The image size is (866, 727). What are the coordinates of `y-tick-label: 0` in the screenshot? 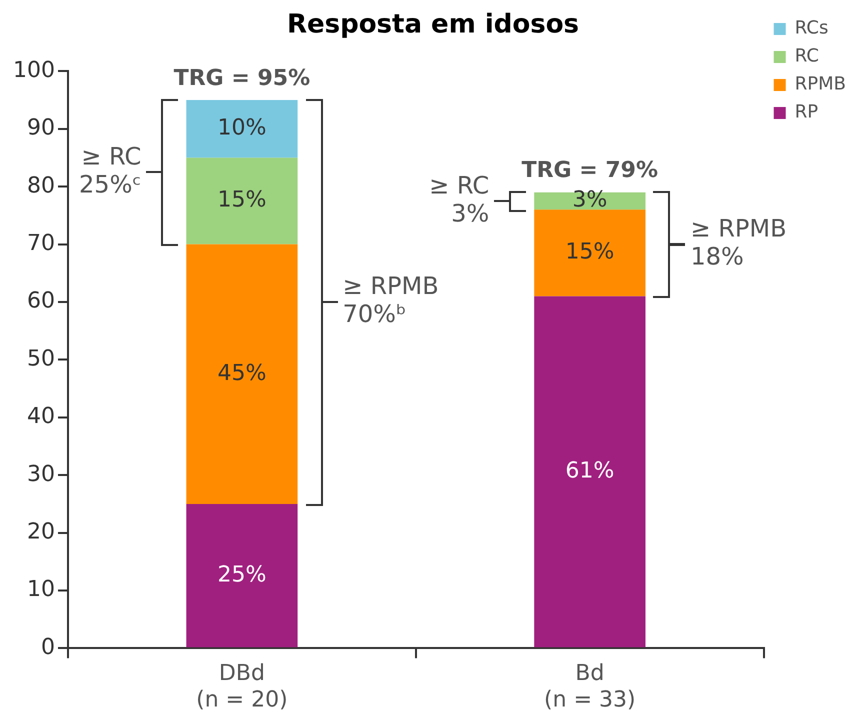 It's located at (47, 647).